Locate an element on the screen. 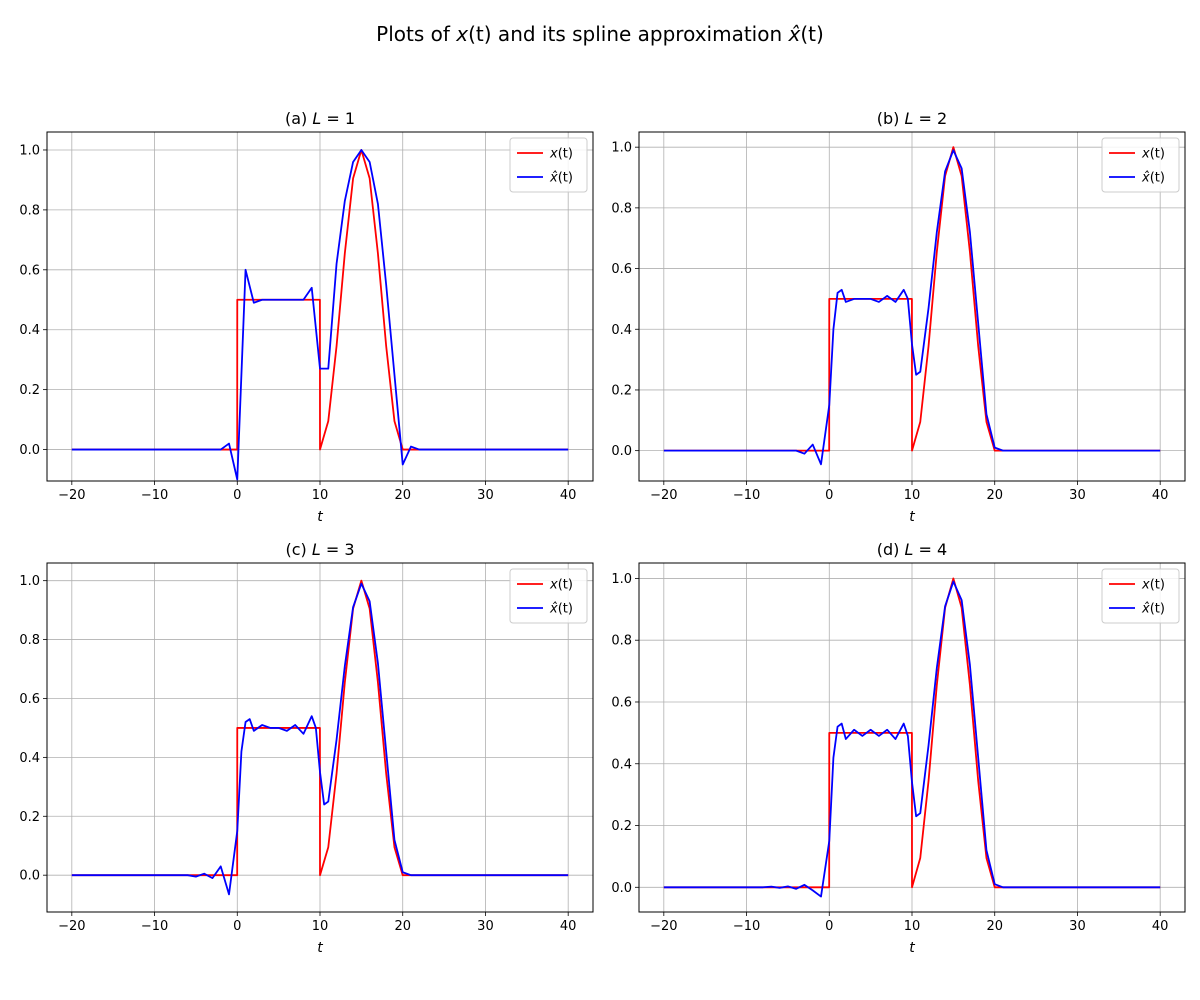 This screenshot has width=1200, height=1000. subplot-title: (b) L = 2 is located at coordinates (912, 118).